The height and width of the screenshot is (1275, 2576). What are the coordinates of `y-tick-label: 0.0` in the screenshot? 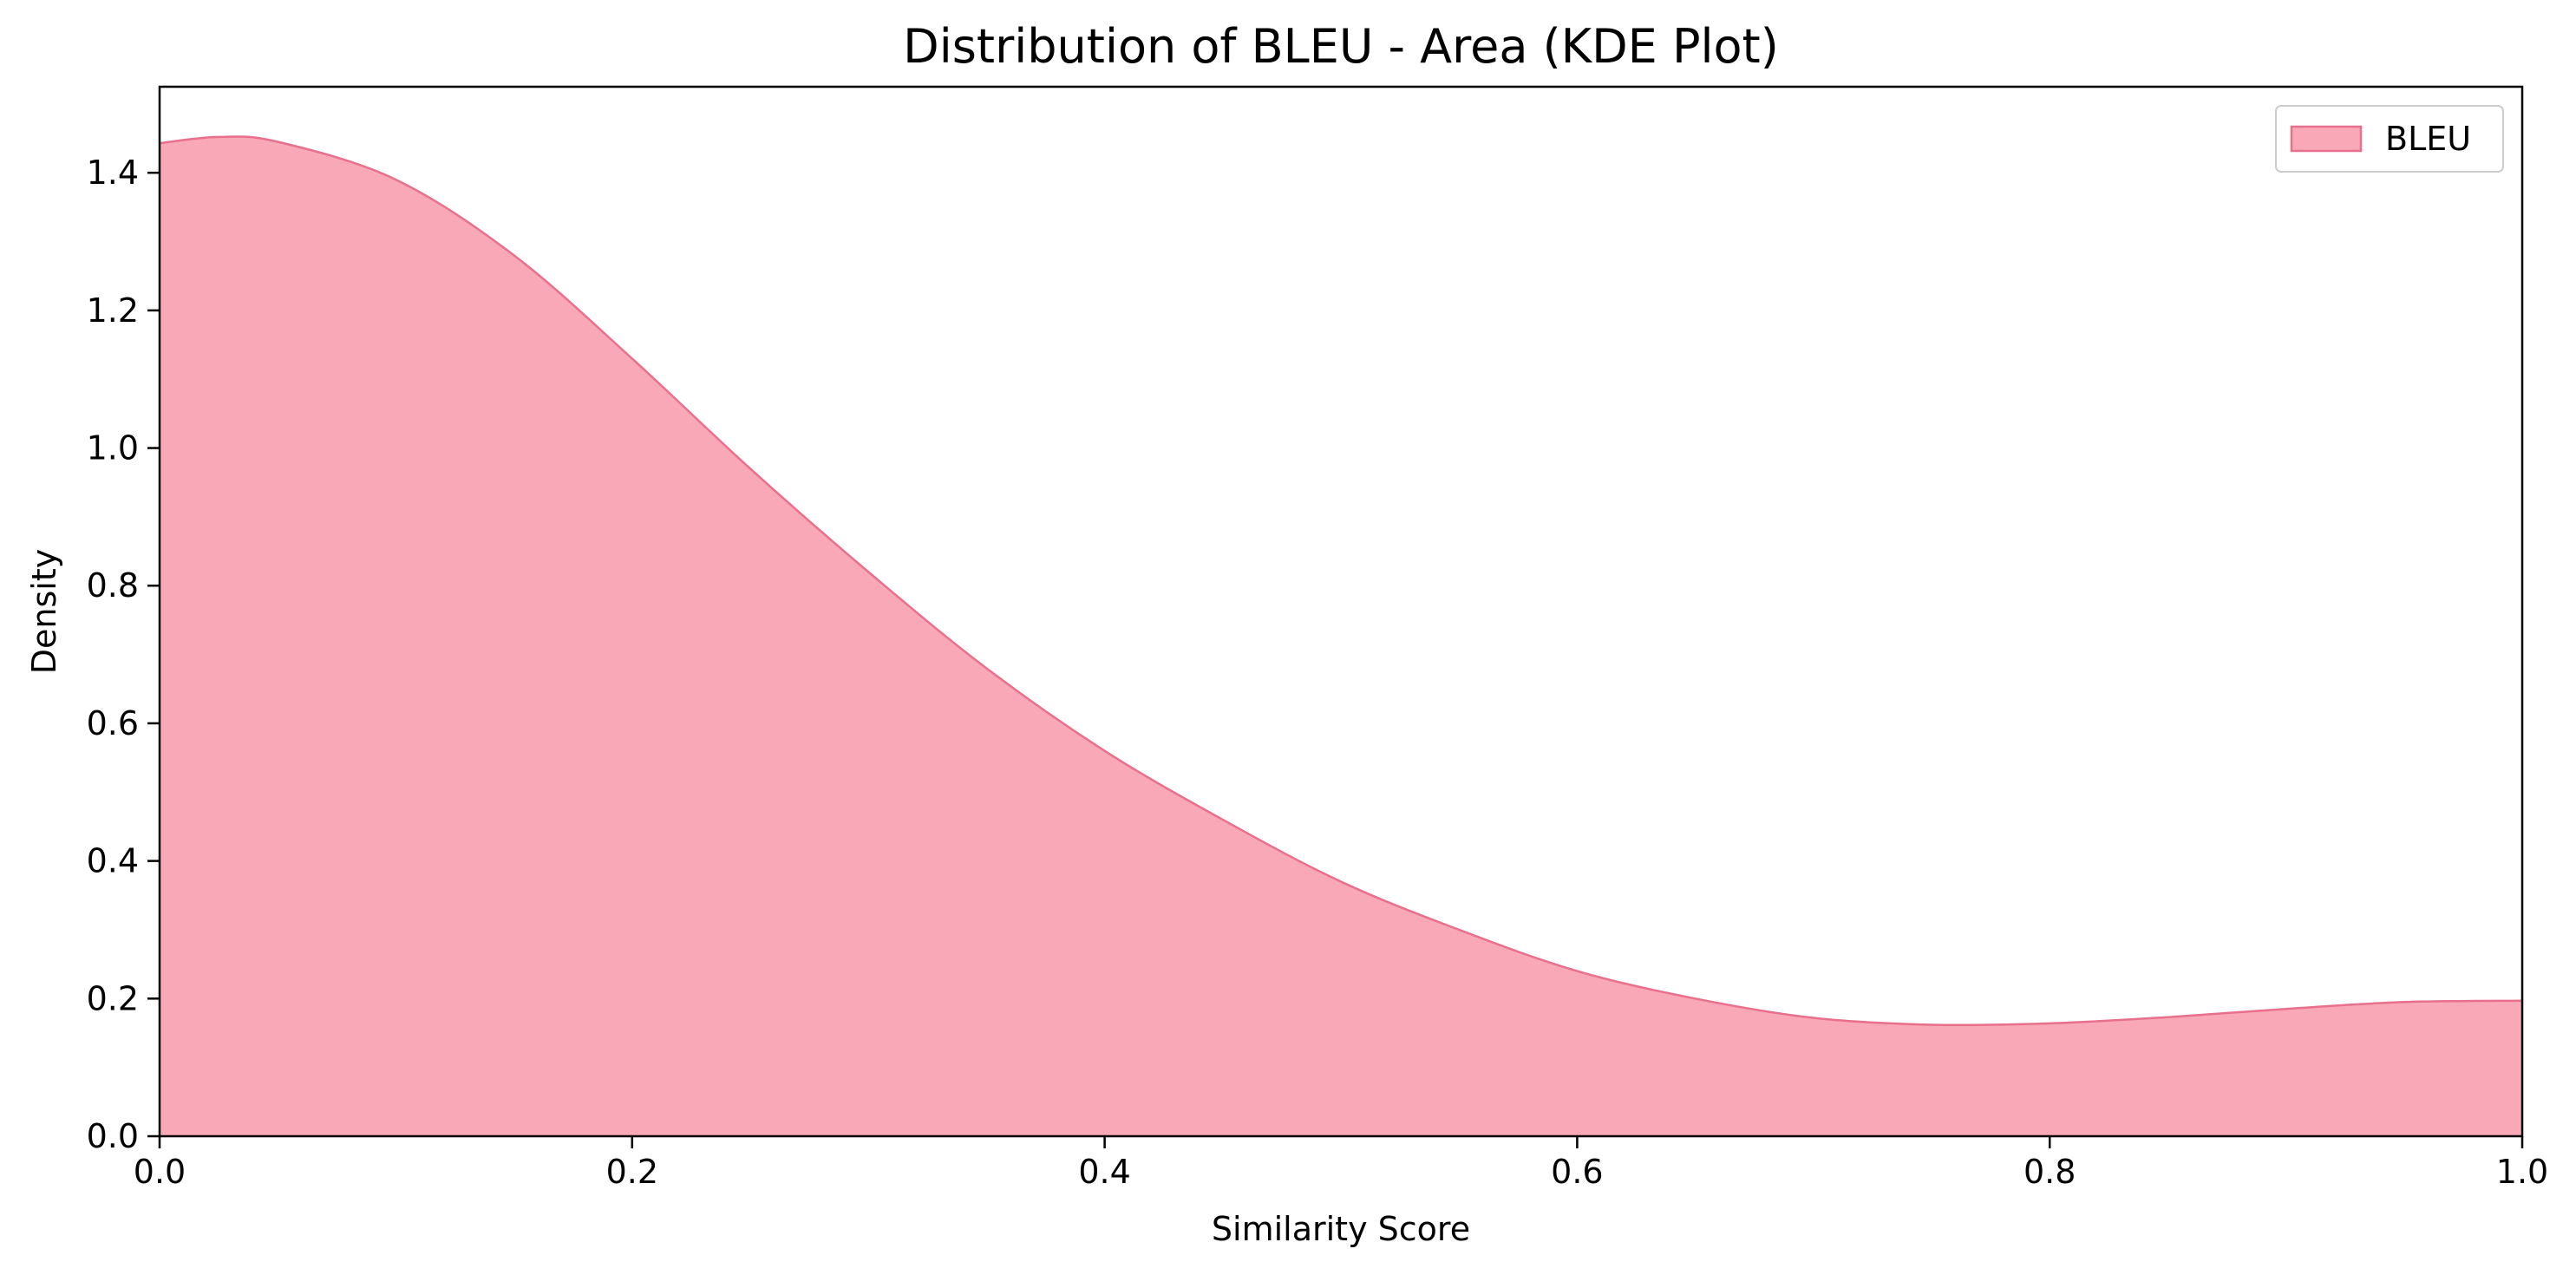 It's located at (113, 1136).